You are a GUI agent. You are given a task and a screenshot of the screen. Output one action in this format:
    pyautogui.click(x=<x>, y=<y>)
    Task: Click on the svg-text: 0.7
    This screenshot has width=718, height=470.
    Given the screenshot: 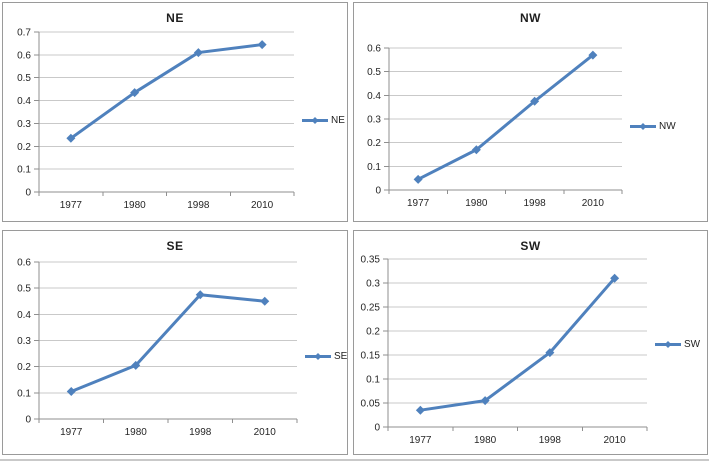 What is the action you would take?
    pyautogui.click(x=24, y=33)
    